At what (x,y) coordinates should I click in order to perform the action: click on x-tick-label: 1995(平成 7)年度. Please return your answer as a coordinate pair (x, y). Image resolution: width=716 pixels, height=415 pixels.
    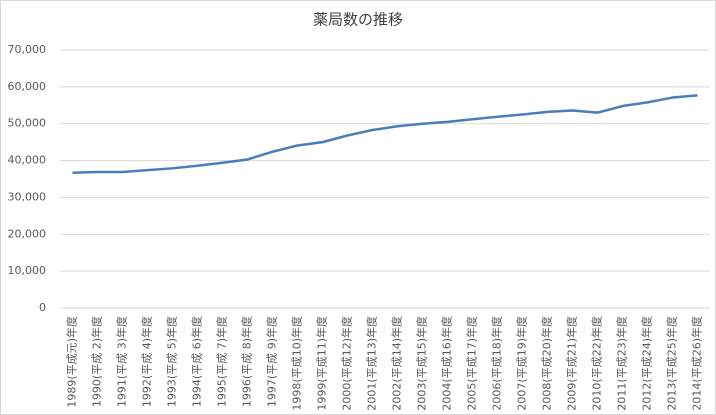
    Looking at the image, I should click on (222, 361).